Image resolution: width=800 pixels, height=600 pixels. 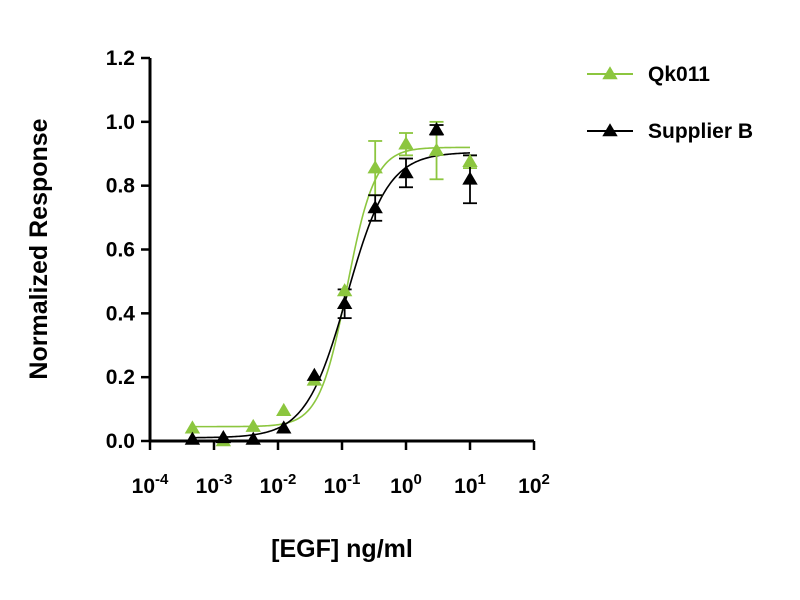 I want to click on x-tick-exponent: 2, so click(x=546, y=479).